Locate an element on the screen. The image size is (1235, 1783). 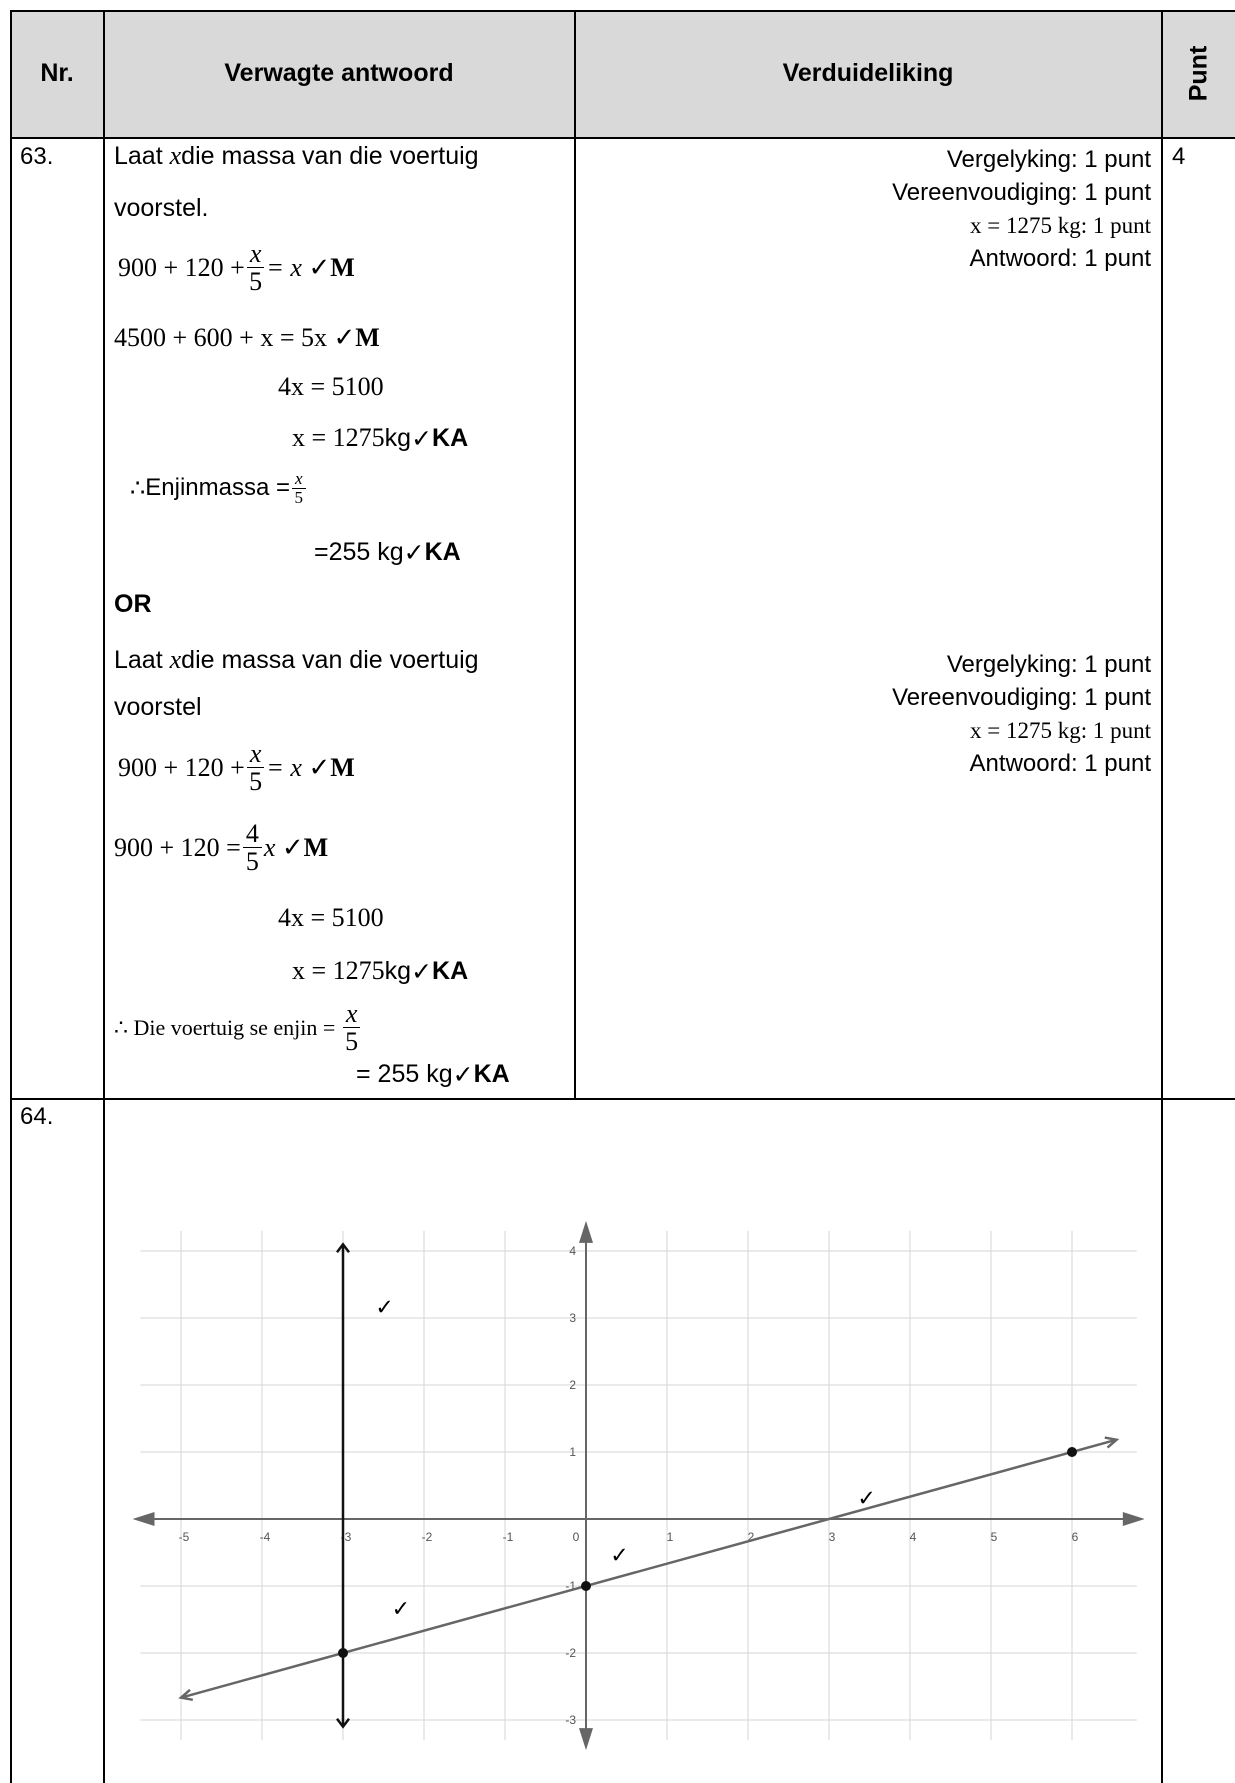
intro-line: voorstel. is located at coordinates (161, 208).